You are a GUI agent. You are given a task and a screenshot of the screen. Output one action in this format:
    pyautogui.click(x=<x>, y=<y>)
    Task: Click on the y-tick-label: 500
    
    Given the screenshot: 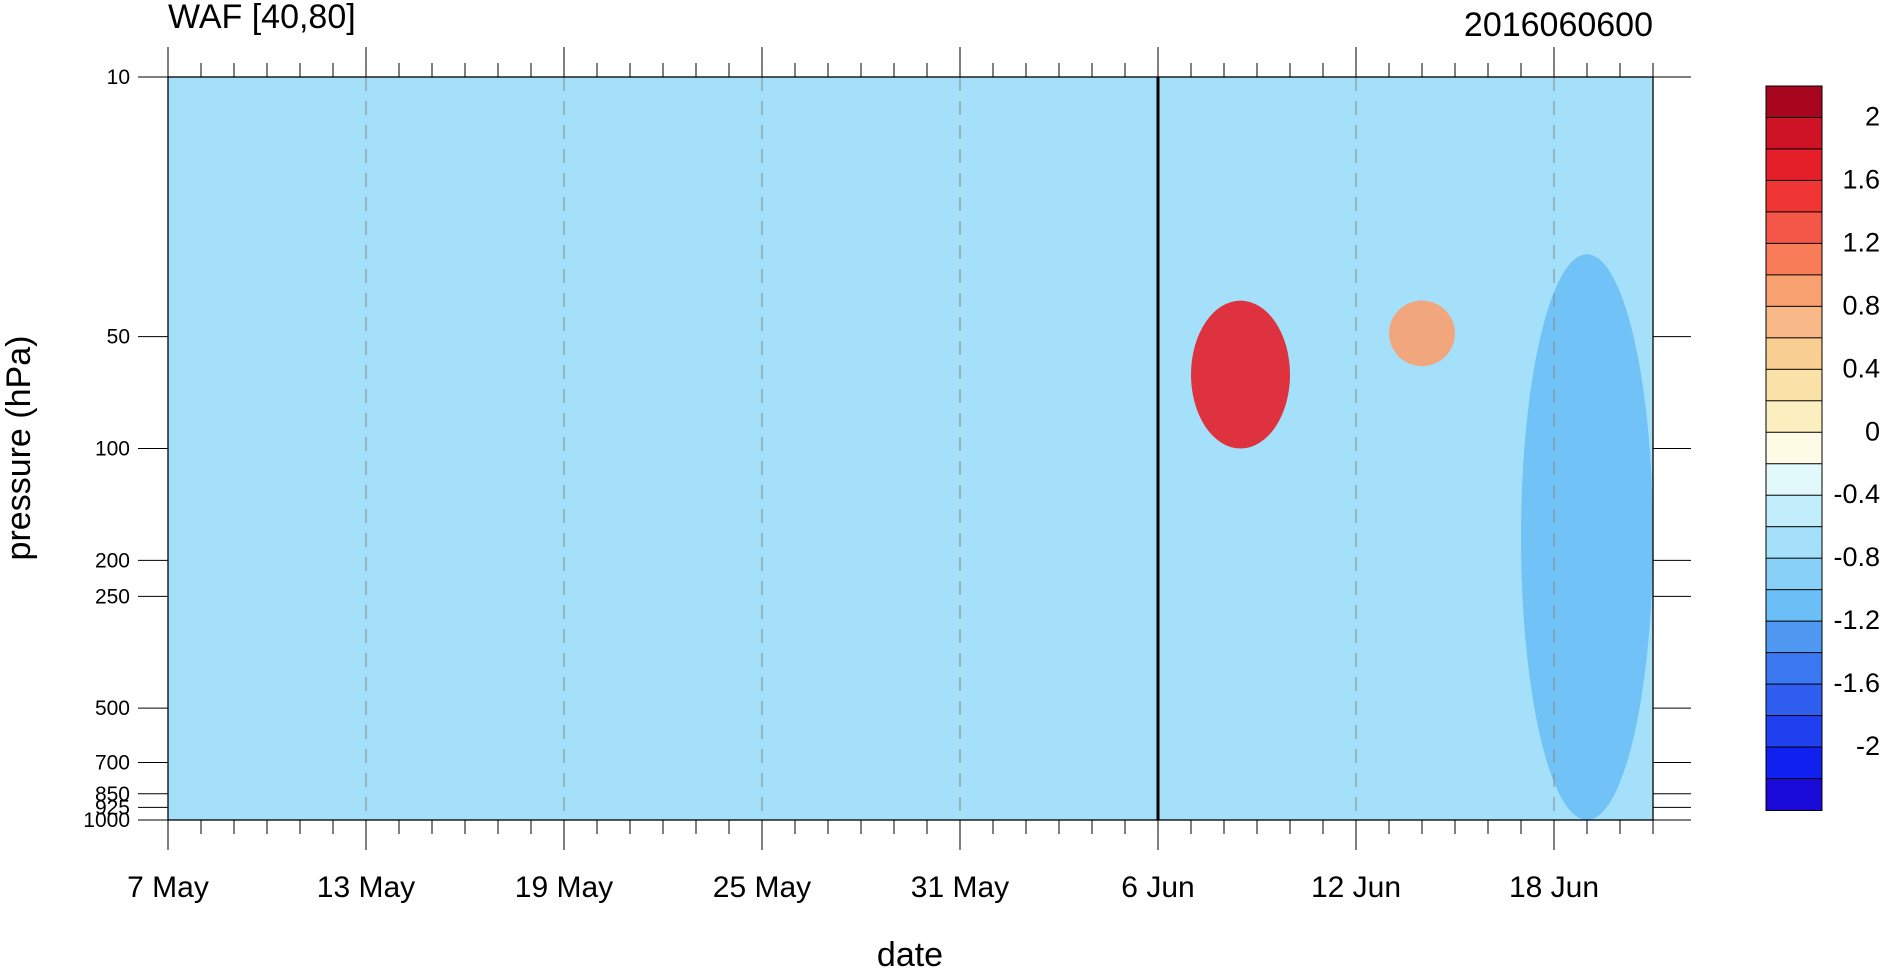 What is the action you would take?
    pyautogui.click(x=112, y=708)
    